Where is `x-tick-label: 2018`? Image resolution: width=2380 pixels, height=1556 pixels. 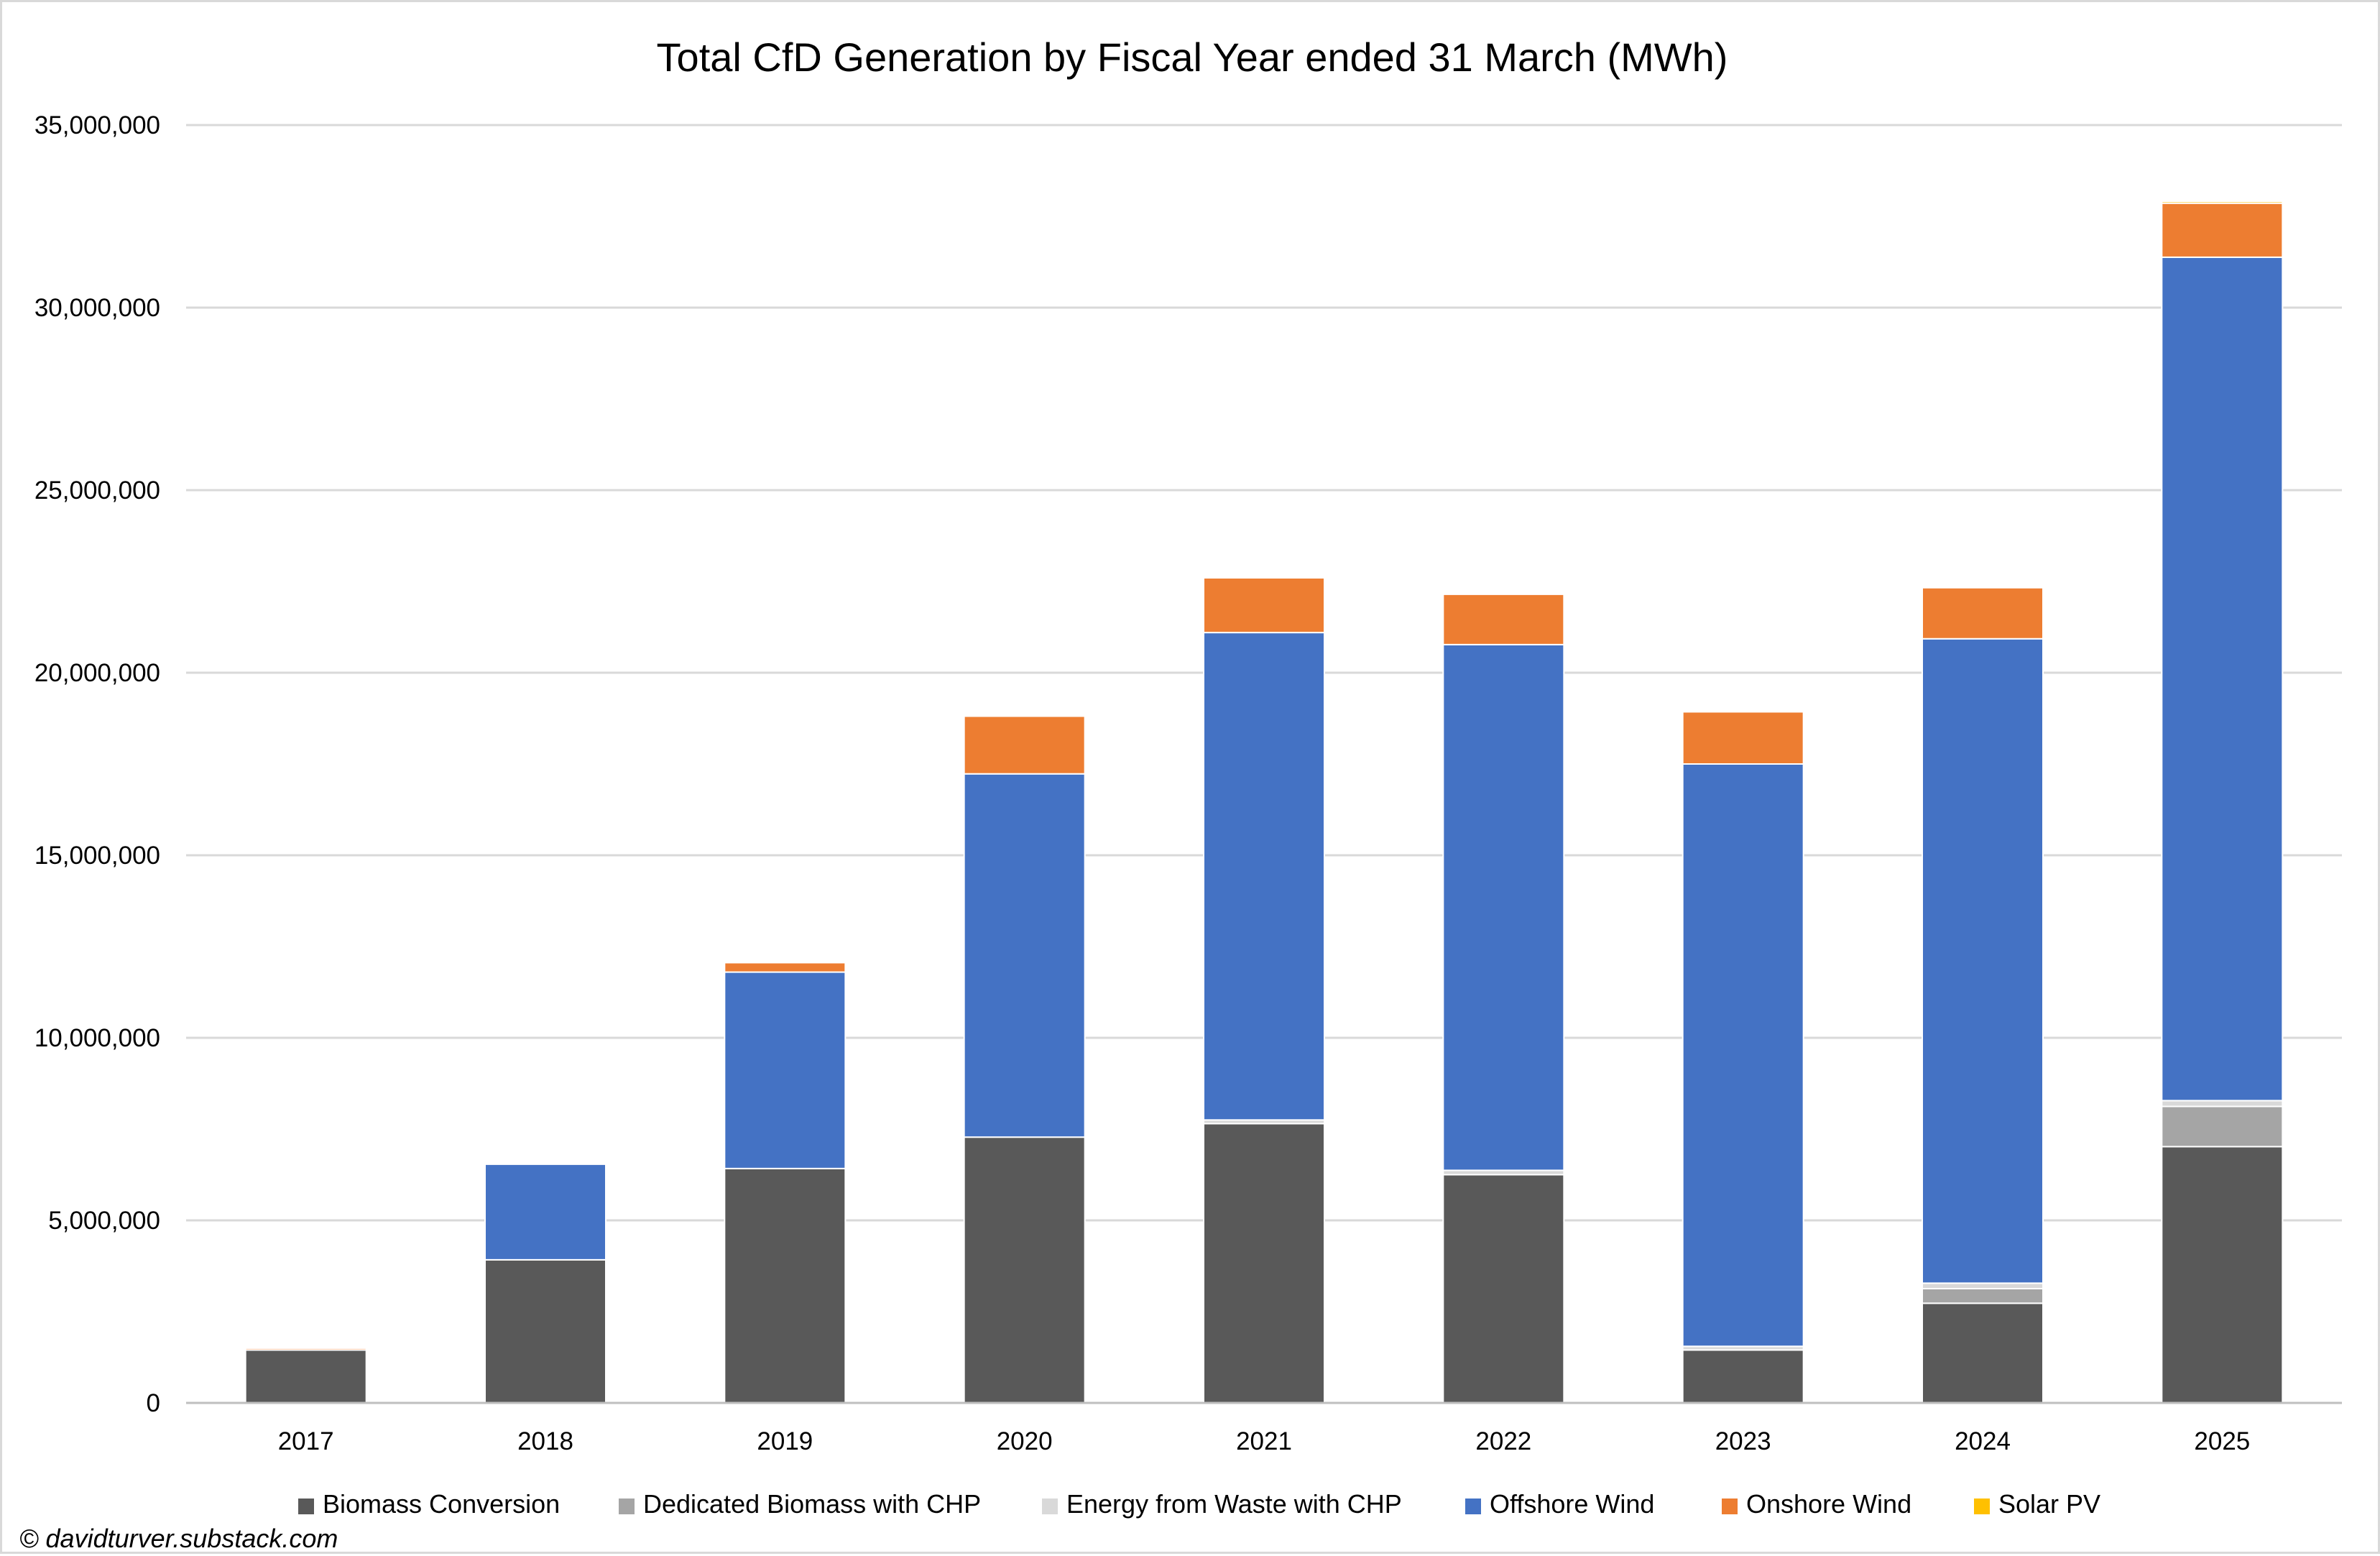 x-tick-label: 2018 is located at coordinates (545, 1441).